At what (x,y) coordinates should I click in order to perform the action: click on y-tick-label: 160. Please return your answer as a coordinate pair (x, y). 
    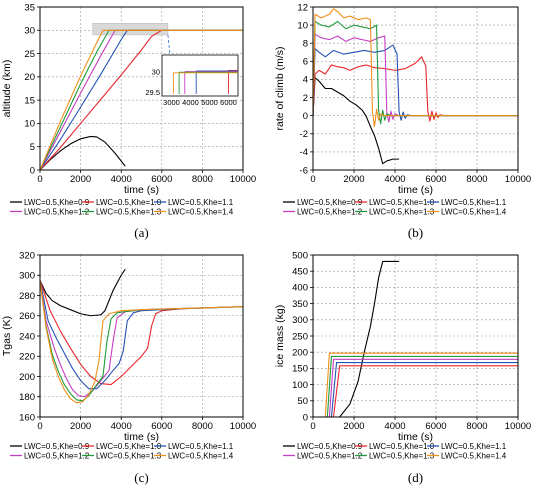
    Looking at the image, I should click on (27, 417).